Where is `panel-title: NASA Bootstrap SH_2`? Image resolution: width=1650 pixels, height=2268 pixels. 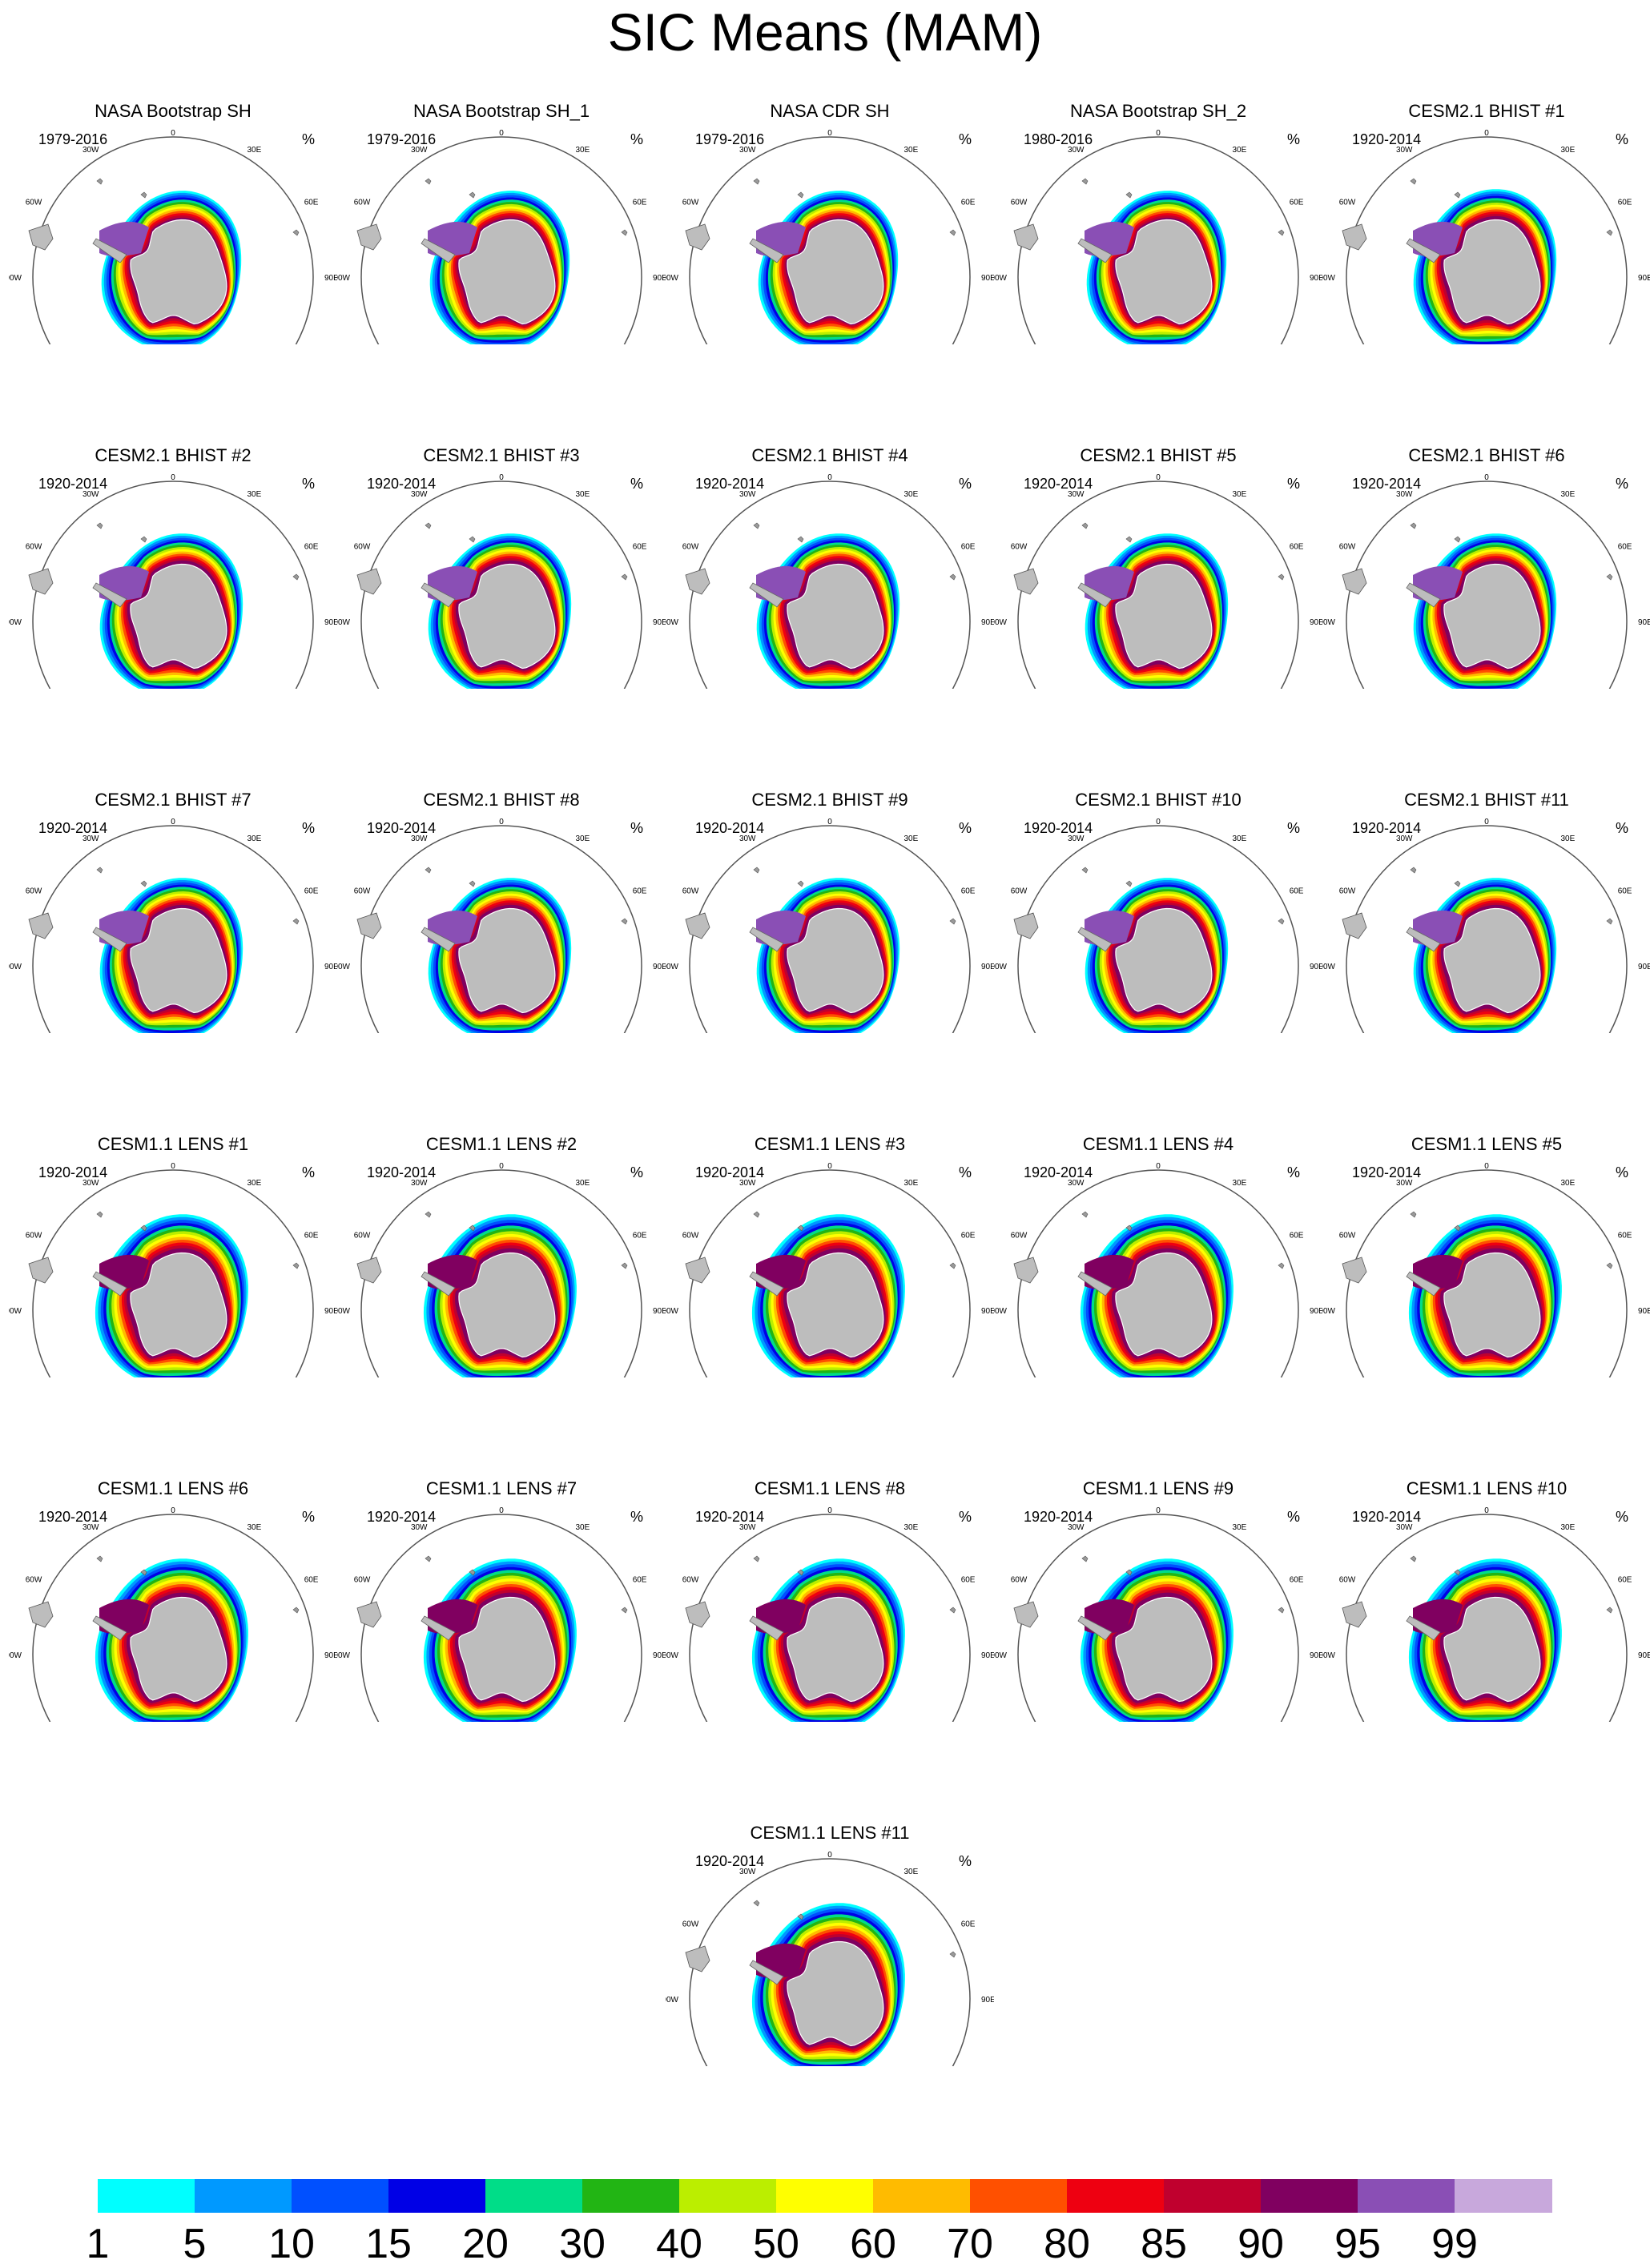 panel-title: NASA Bootstrap SH_2 is located at coordinates (1158, 111).